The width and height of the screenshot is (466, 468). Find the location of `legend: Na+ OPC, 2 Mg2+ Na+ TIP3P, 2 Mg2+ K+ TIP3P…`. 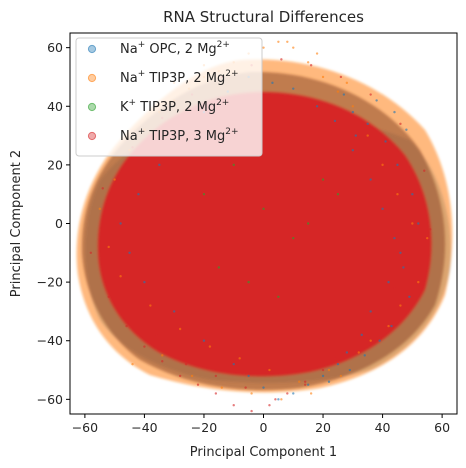

legend: Na+ OPC, 2 Mg2+ Na+ TIP3P, 2 Mg2+ K+ TIP3P… is located at coordinates (169, 97).